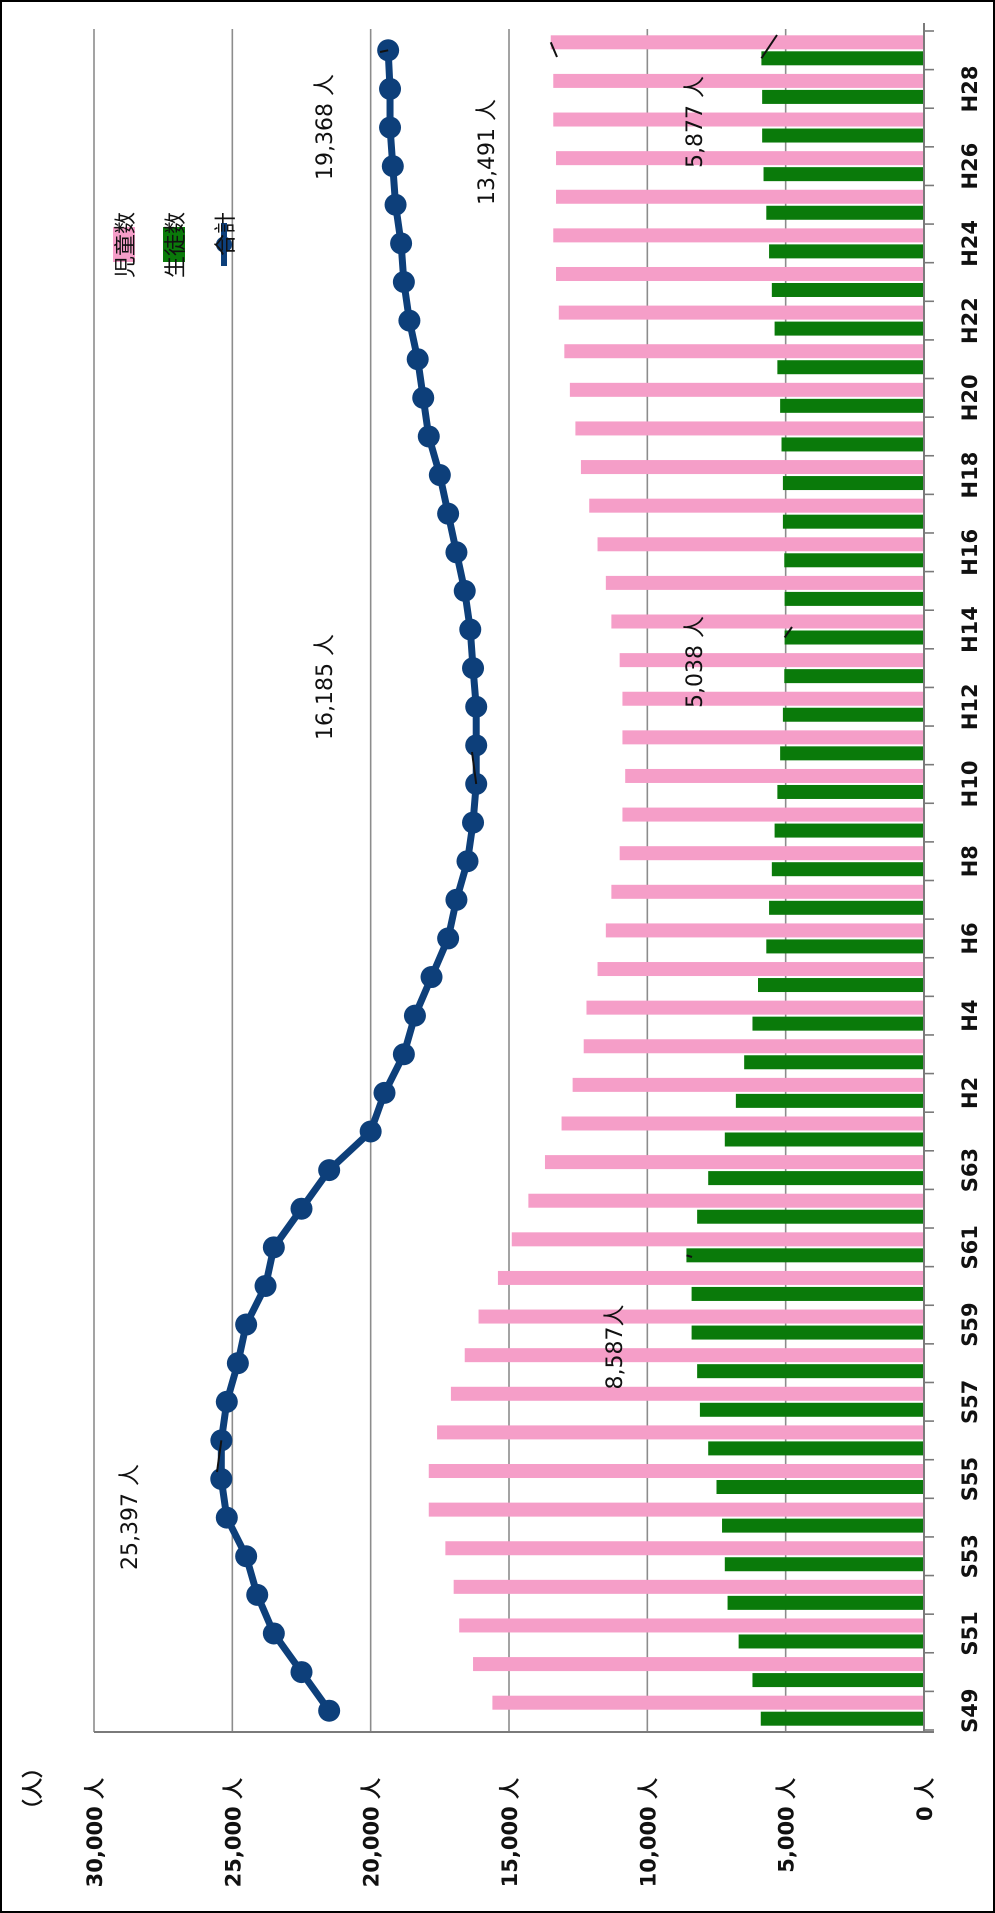 Image resolution: width=995 pixels, height=1913 pixels. Describe the element at coordinates (970, 1402) in the screenshot. I see `category-label: S57` at that location.